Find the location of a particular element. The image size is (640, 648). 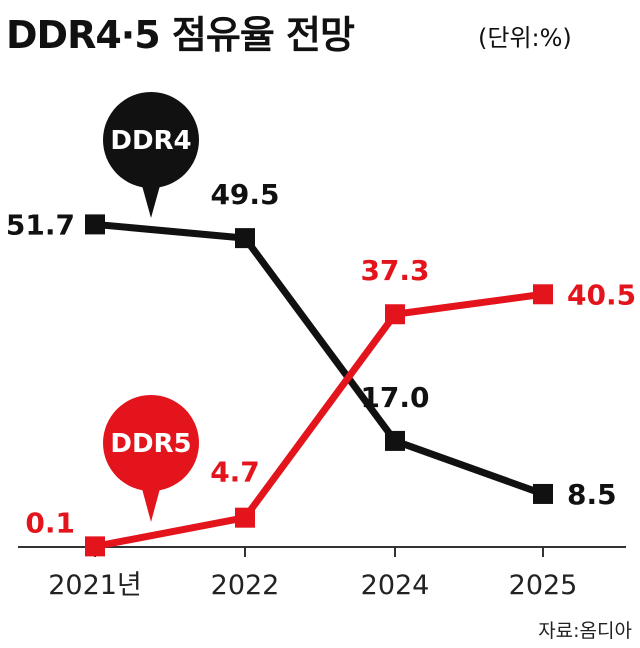

ddr4-data-label: 51.7 is located at coordinates (40, 224).